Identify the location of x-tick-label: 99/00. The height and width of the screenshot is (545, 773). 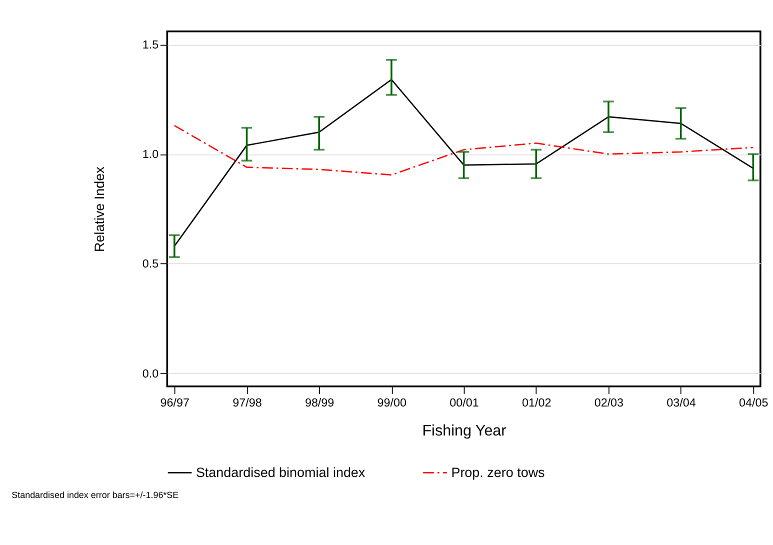
(392, 403).